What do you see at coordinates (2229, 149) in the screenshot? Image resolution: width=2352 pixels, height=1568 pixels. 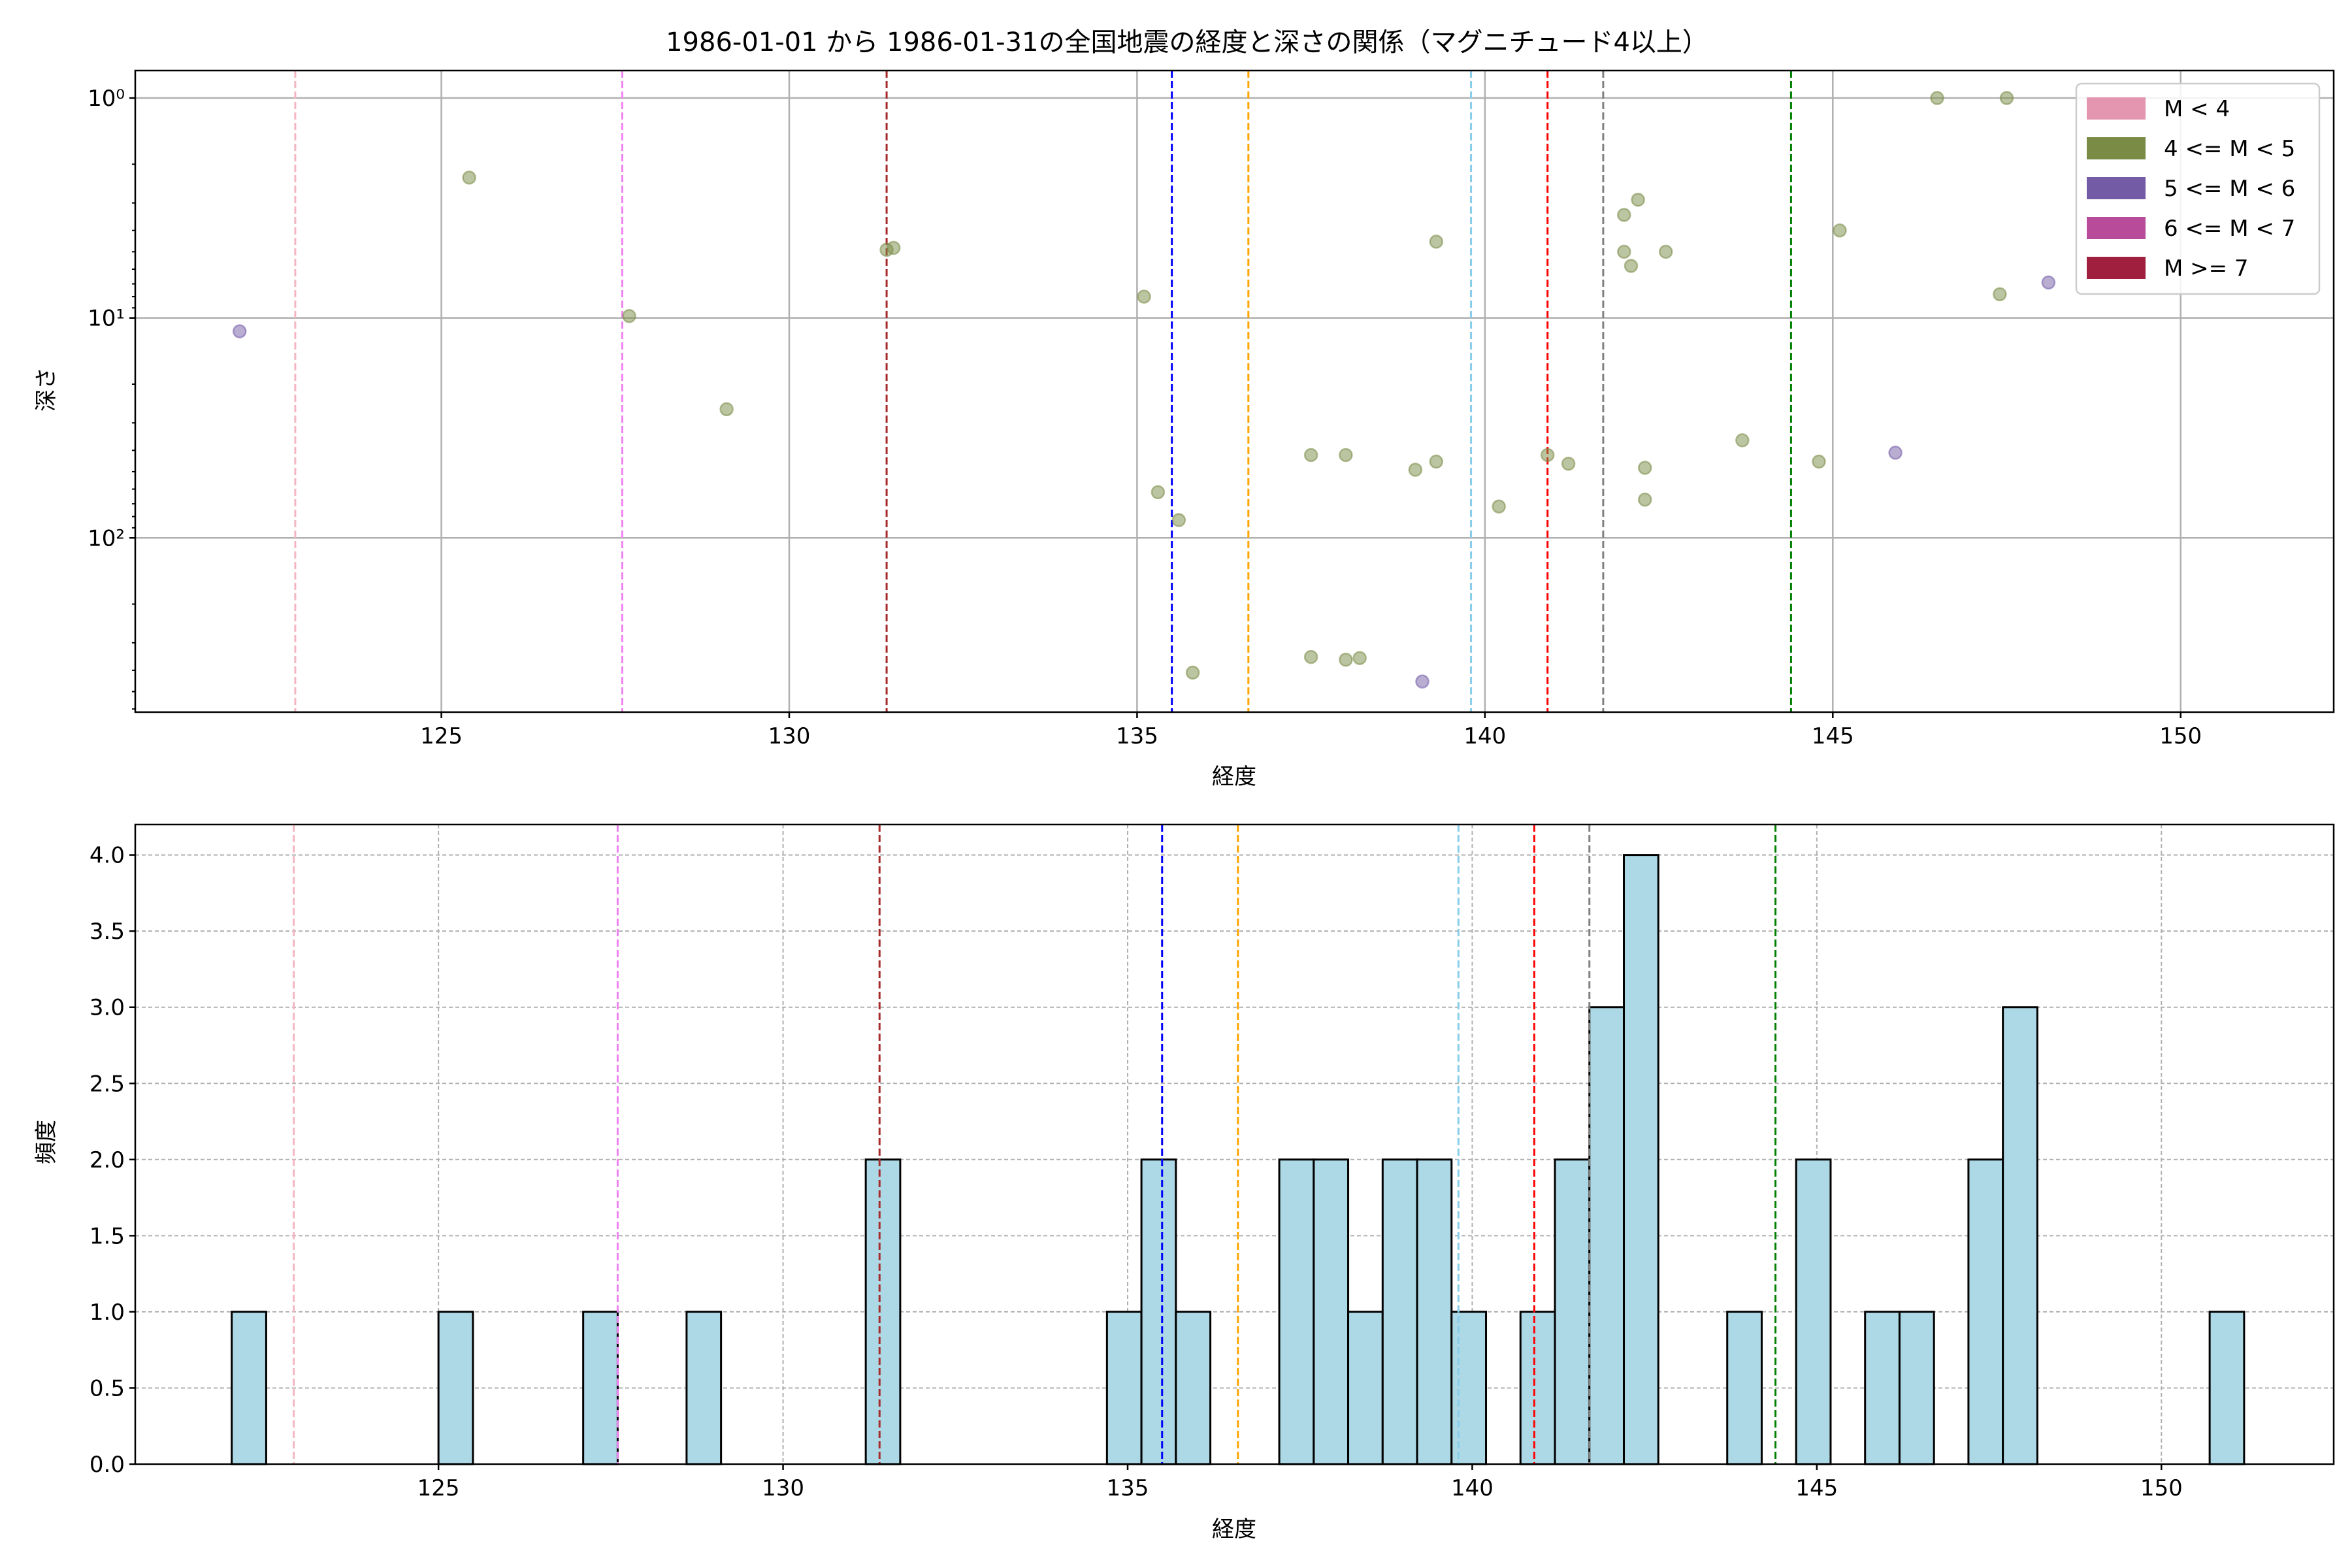 I see `legend-label: 4 <= M < 5` at bounding box center [2229, 149].